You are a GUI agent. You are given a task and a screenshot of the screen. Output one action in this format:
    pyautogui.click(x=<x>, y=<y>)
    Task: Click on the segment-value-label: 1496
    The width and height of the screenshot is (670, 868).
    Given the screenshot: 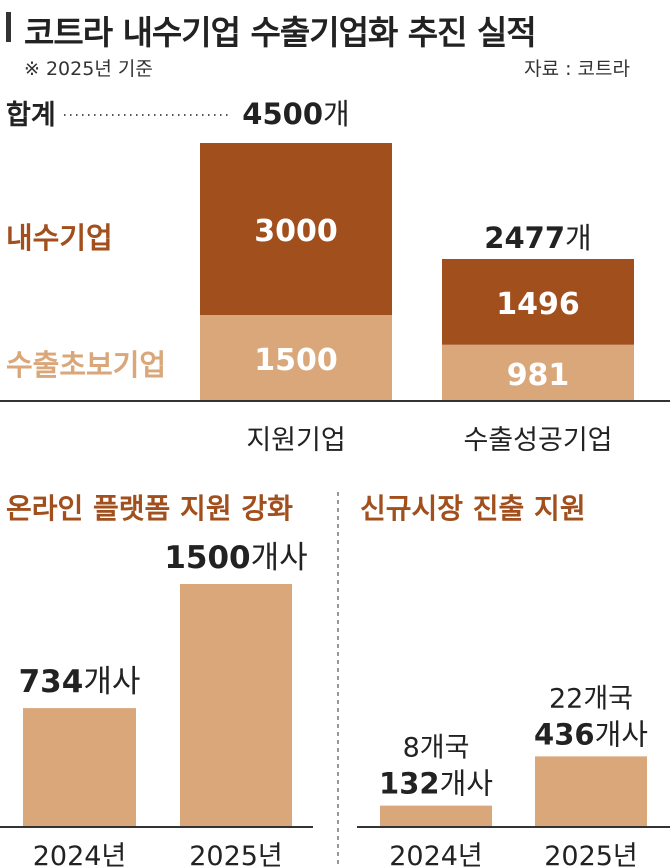 What is the action you would take?
    pyautogui.click(x=538, y=304)
    